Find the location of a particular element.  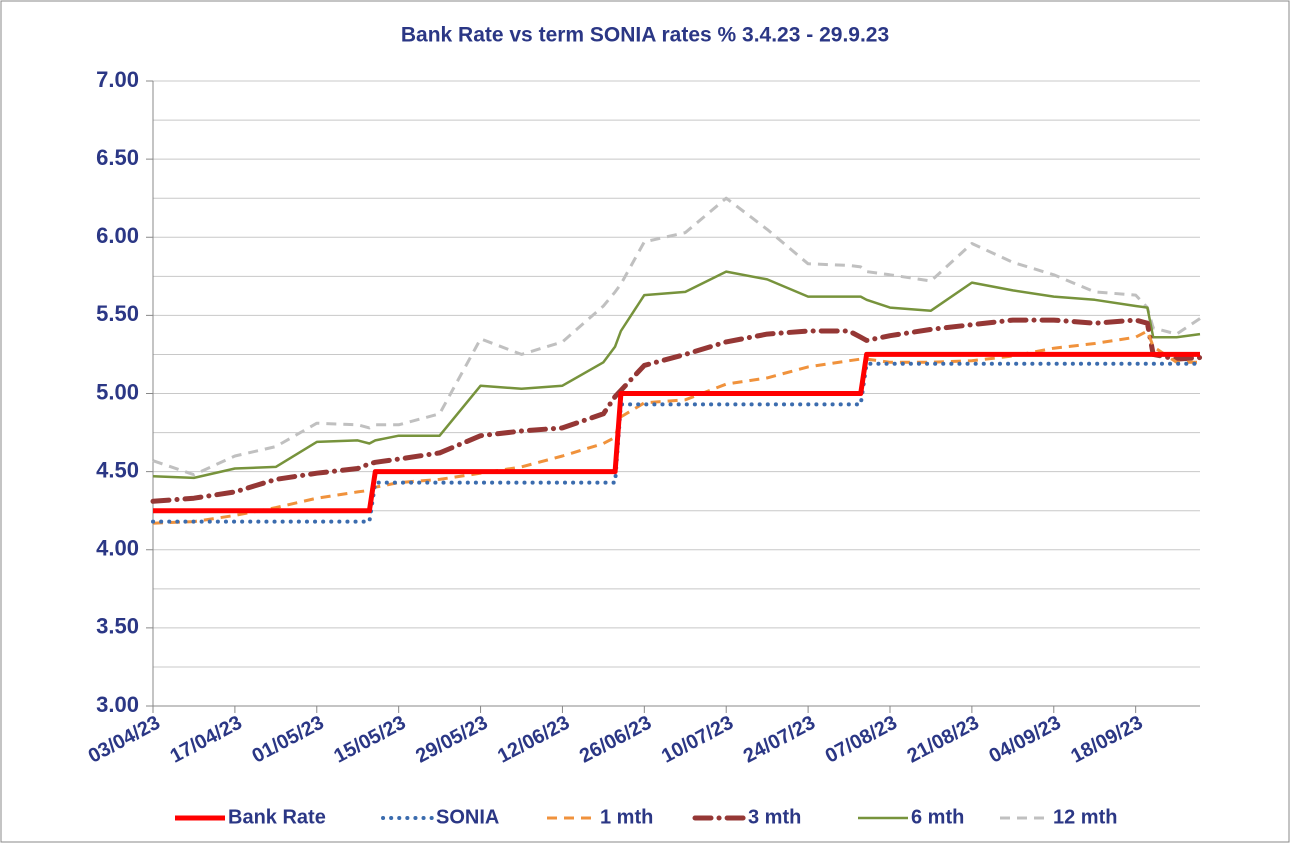

y-tick-label: 3.50 is located at coordinates (117, 626).